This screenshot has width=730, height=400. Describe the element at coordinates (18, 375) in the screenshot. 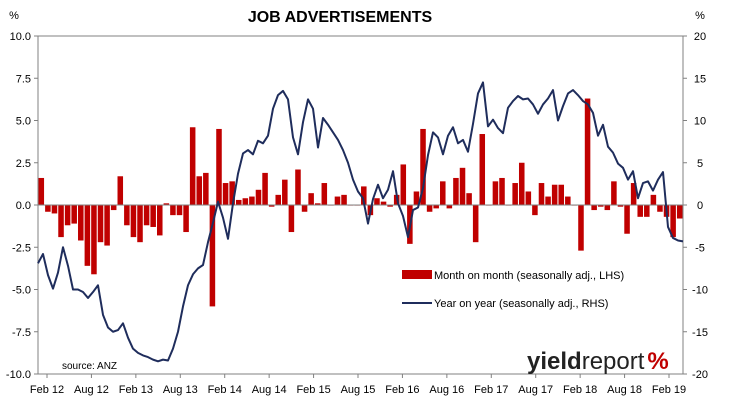

I see `left-tick-label: -10.0` at that location.